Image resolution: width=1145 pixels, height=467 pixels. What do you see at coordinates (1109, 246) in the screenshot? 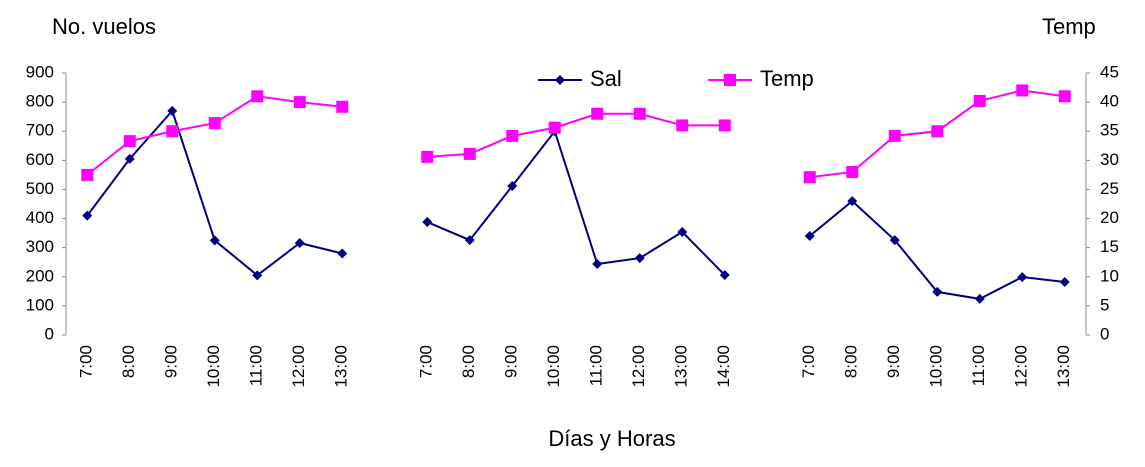
I see `y2-tick-label: 15` at bounding box center [1109, 246].